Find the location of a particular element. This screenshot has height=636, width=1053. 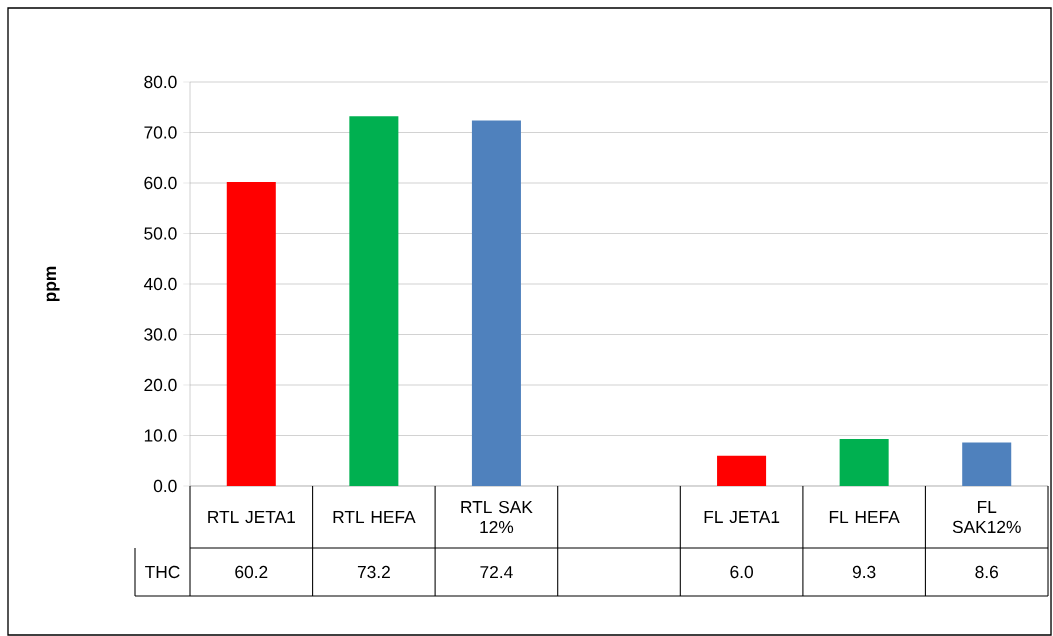

data-label: 73.2 is located at coordinates (373, 572).